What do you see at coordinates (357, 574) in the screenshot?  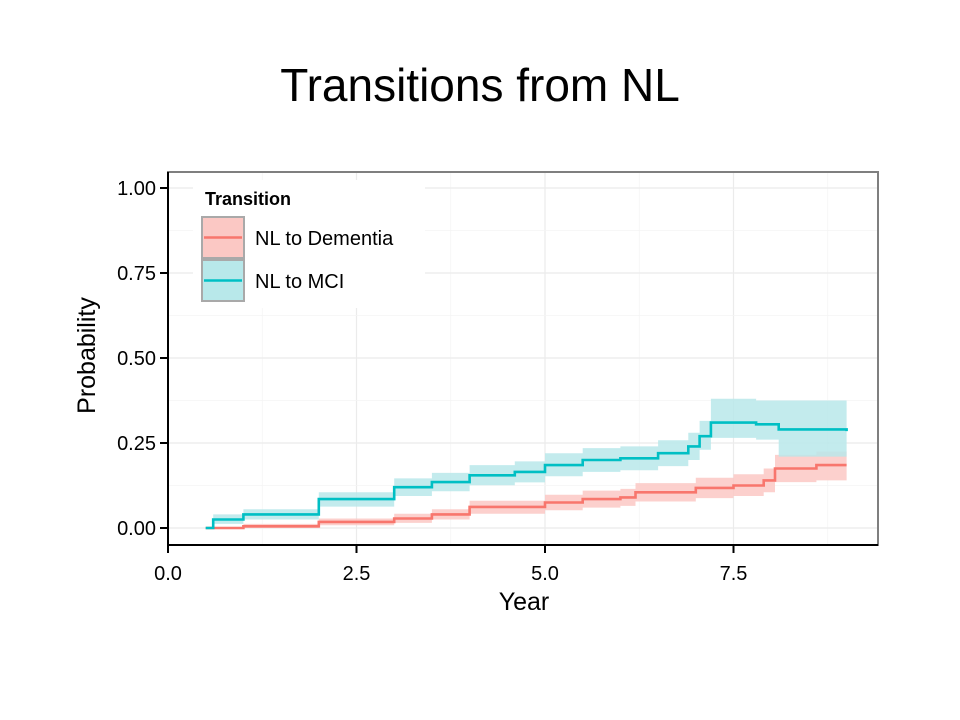 I see `x-tick-label: 2.5` at bounding box center [357, 574].